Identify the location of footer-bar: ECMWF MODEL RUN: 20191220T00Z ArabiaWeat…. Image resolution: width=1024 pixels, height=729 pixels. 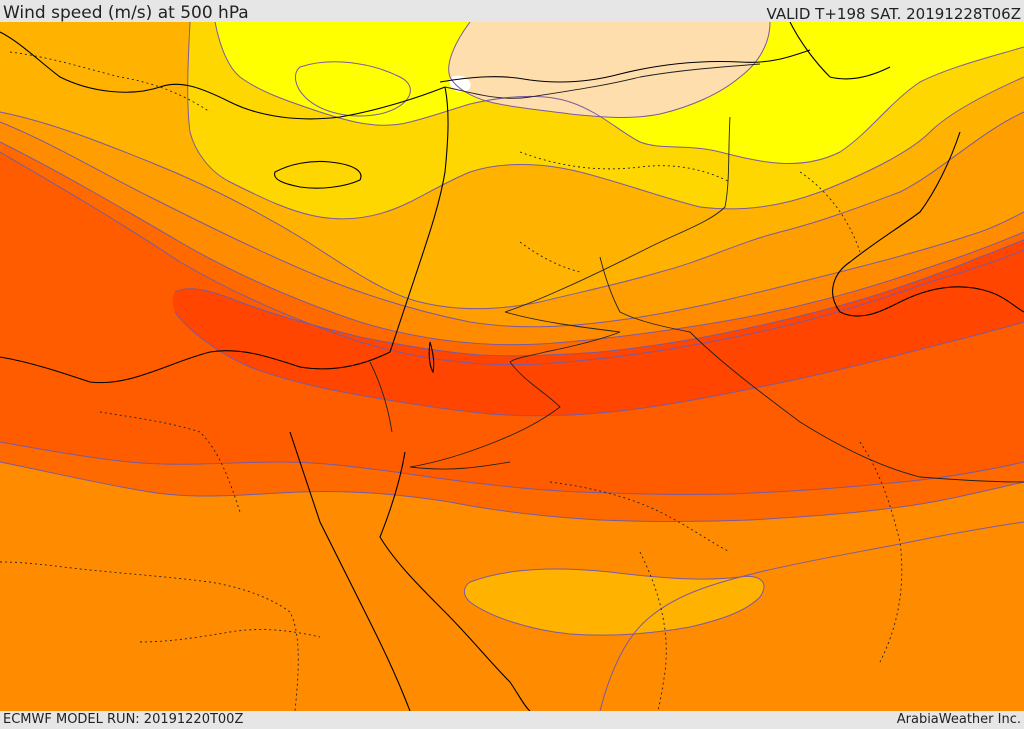
(512, 720).